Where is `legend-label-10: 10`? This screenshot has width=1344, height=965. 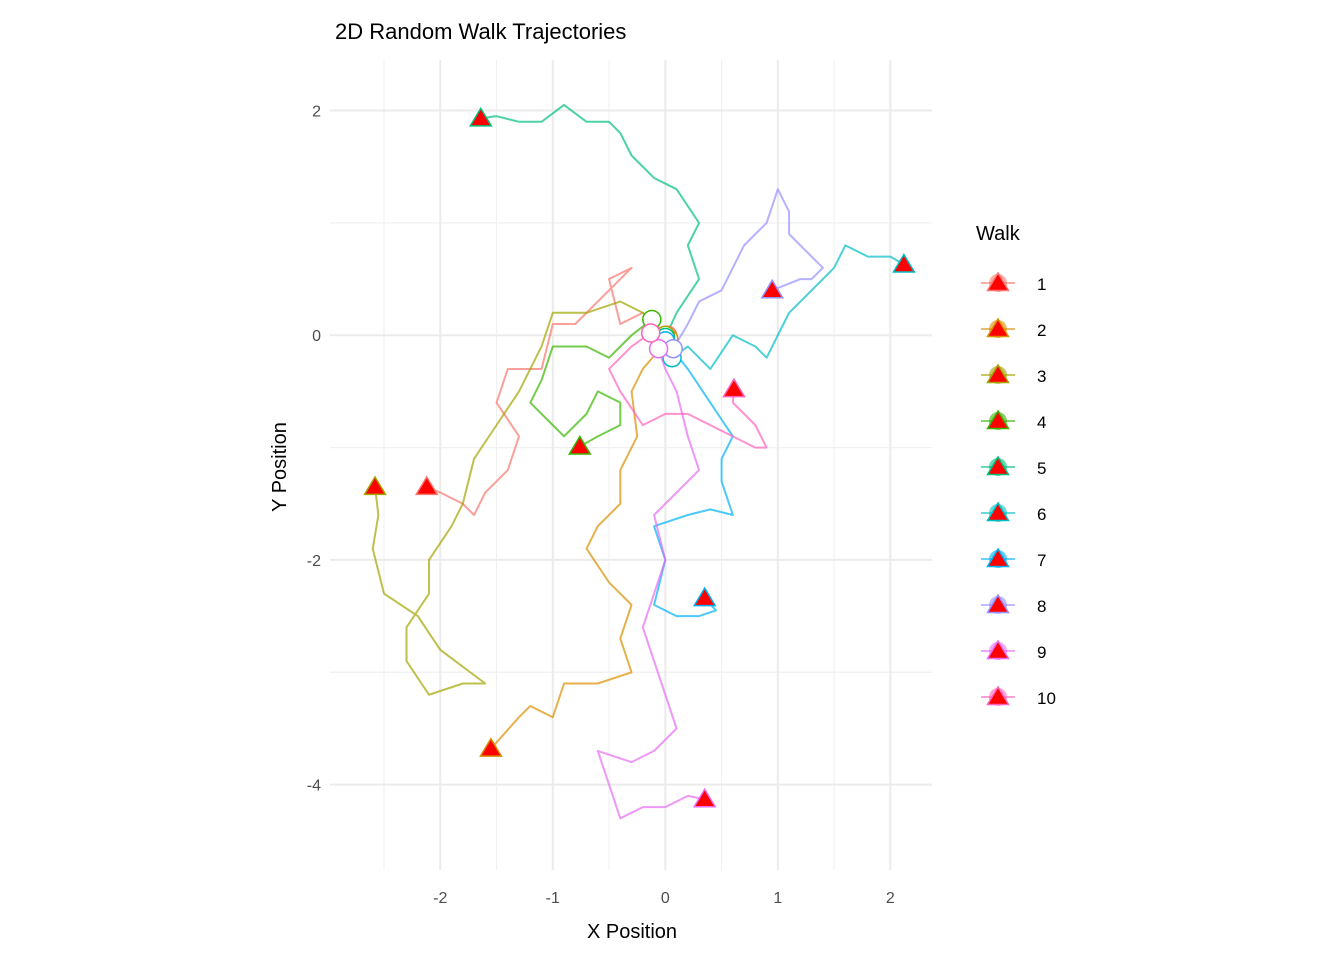
legend-label-10: 10 is located at coordinates (1046, 698).